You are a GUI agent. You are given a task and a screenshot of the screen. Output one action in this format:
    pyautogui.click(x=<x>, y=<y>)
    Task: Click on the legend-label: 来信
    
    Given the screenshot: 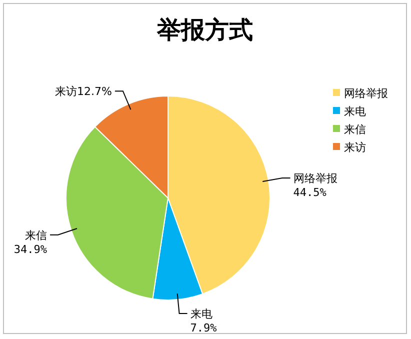 What is the action you would take?
    pyautogui.click(x=355, y=129)
    